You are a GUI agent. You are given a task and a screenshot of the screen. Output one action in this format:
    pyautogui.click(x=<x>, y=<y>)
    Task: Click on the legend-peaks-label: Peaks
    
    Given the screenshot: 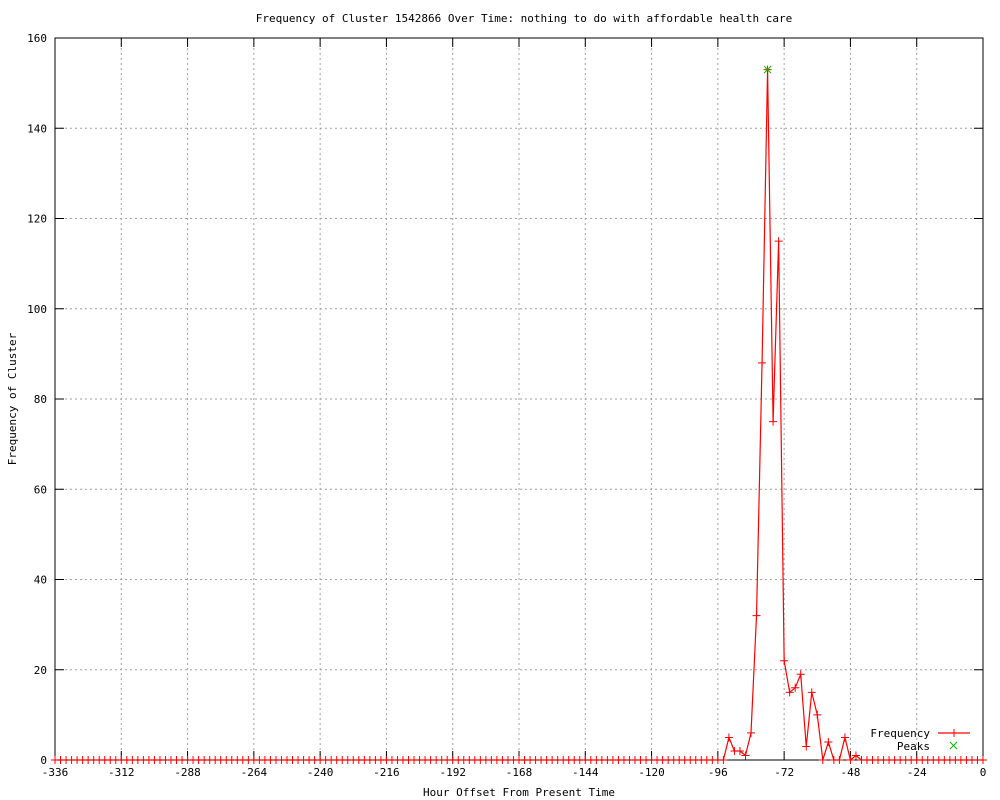 What is the action you would take?
    pyautogui.click(x=913, y=746)
    